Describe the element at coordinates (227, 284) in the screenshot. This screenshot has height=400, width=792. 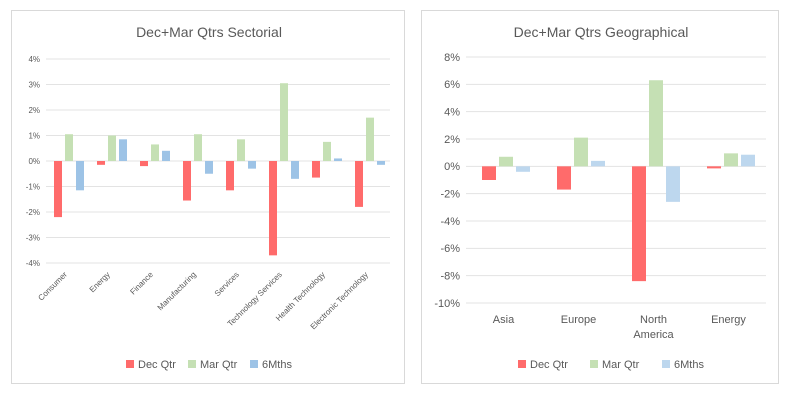
I see `x-tick-label: Services` at that location.